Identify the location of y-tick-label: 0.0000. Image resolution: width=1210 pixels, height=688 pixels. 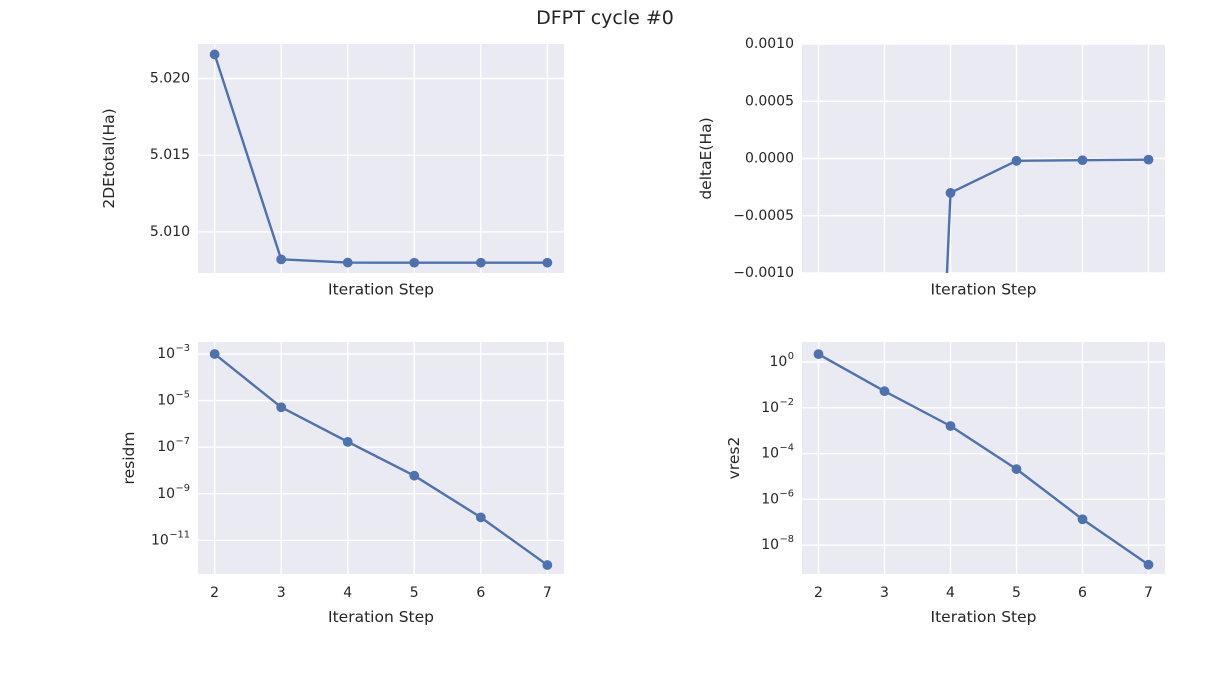
(769, 159).